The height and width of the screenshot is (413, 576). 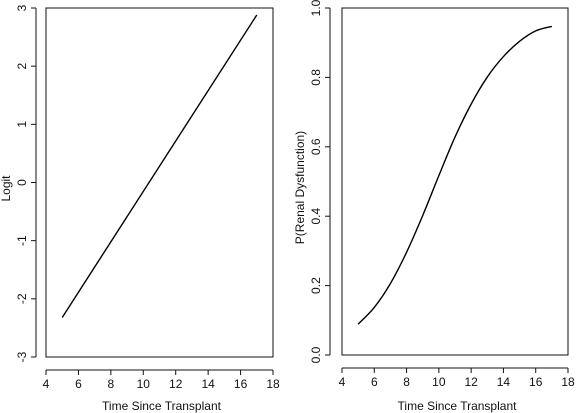 What do you see at coordinates (22, 7) in the screenshot?
I see `y-tick-label: 3` at bounding box center [22, 7].